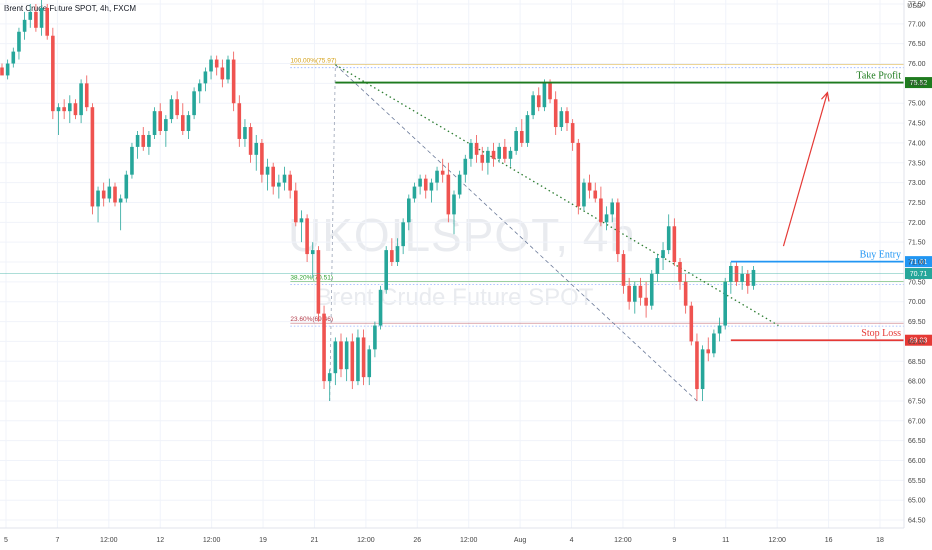  I want to click on y-tick-label: 68.00, so click(917, 382).